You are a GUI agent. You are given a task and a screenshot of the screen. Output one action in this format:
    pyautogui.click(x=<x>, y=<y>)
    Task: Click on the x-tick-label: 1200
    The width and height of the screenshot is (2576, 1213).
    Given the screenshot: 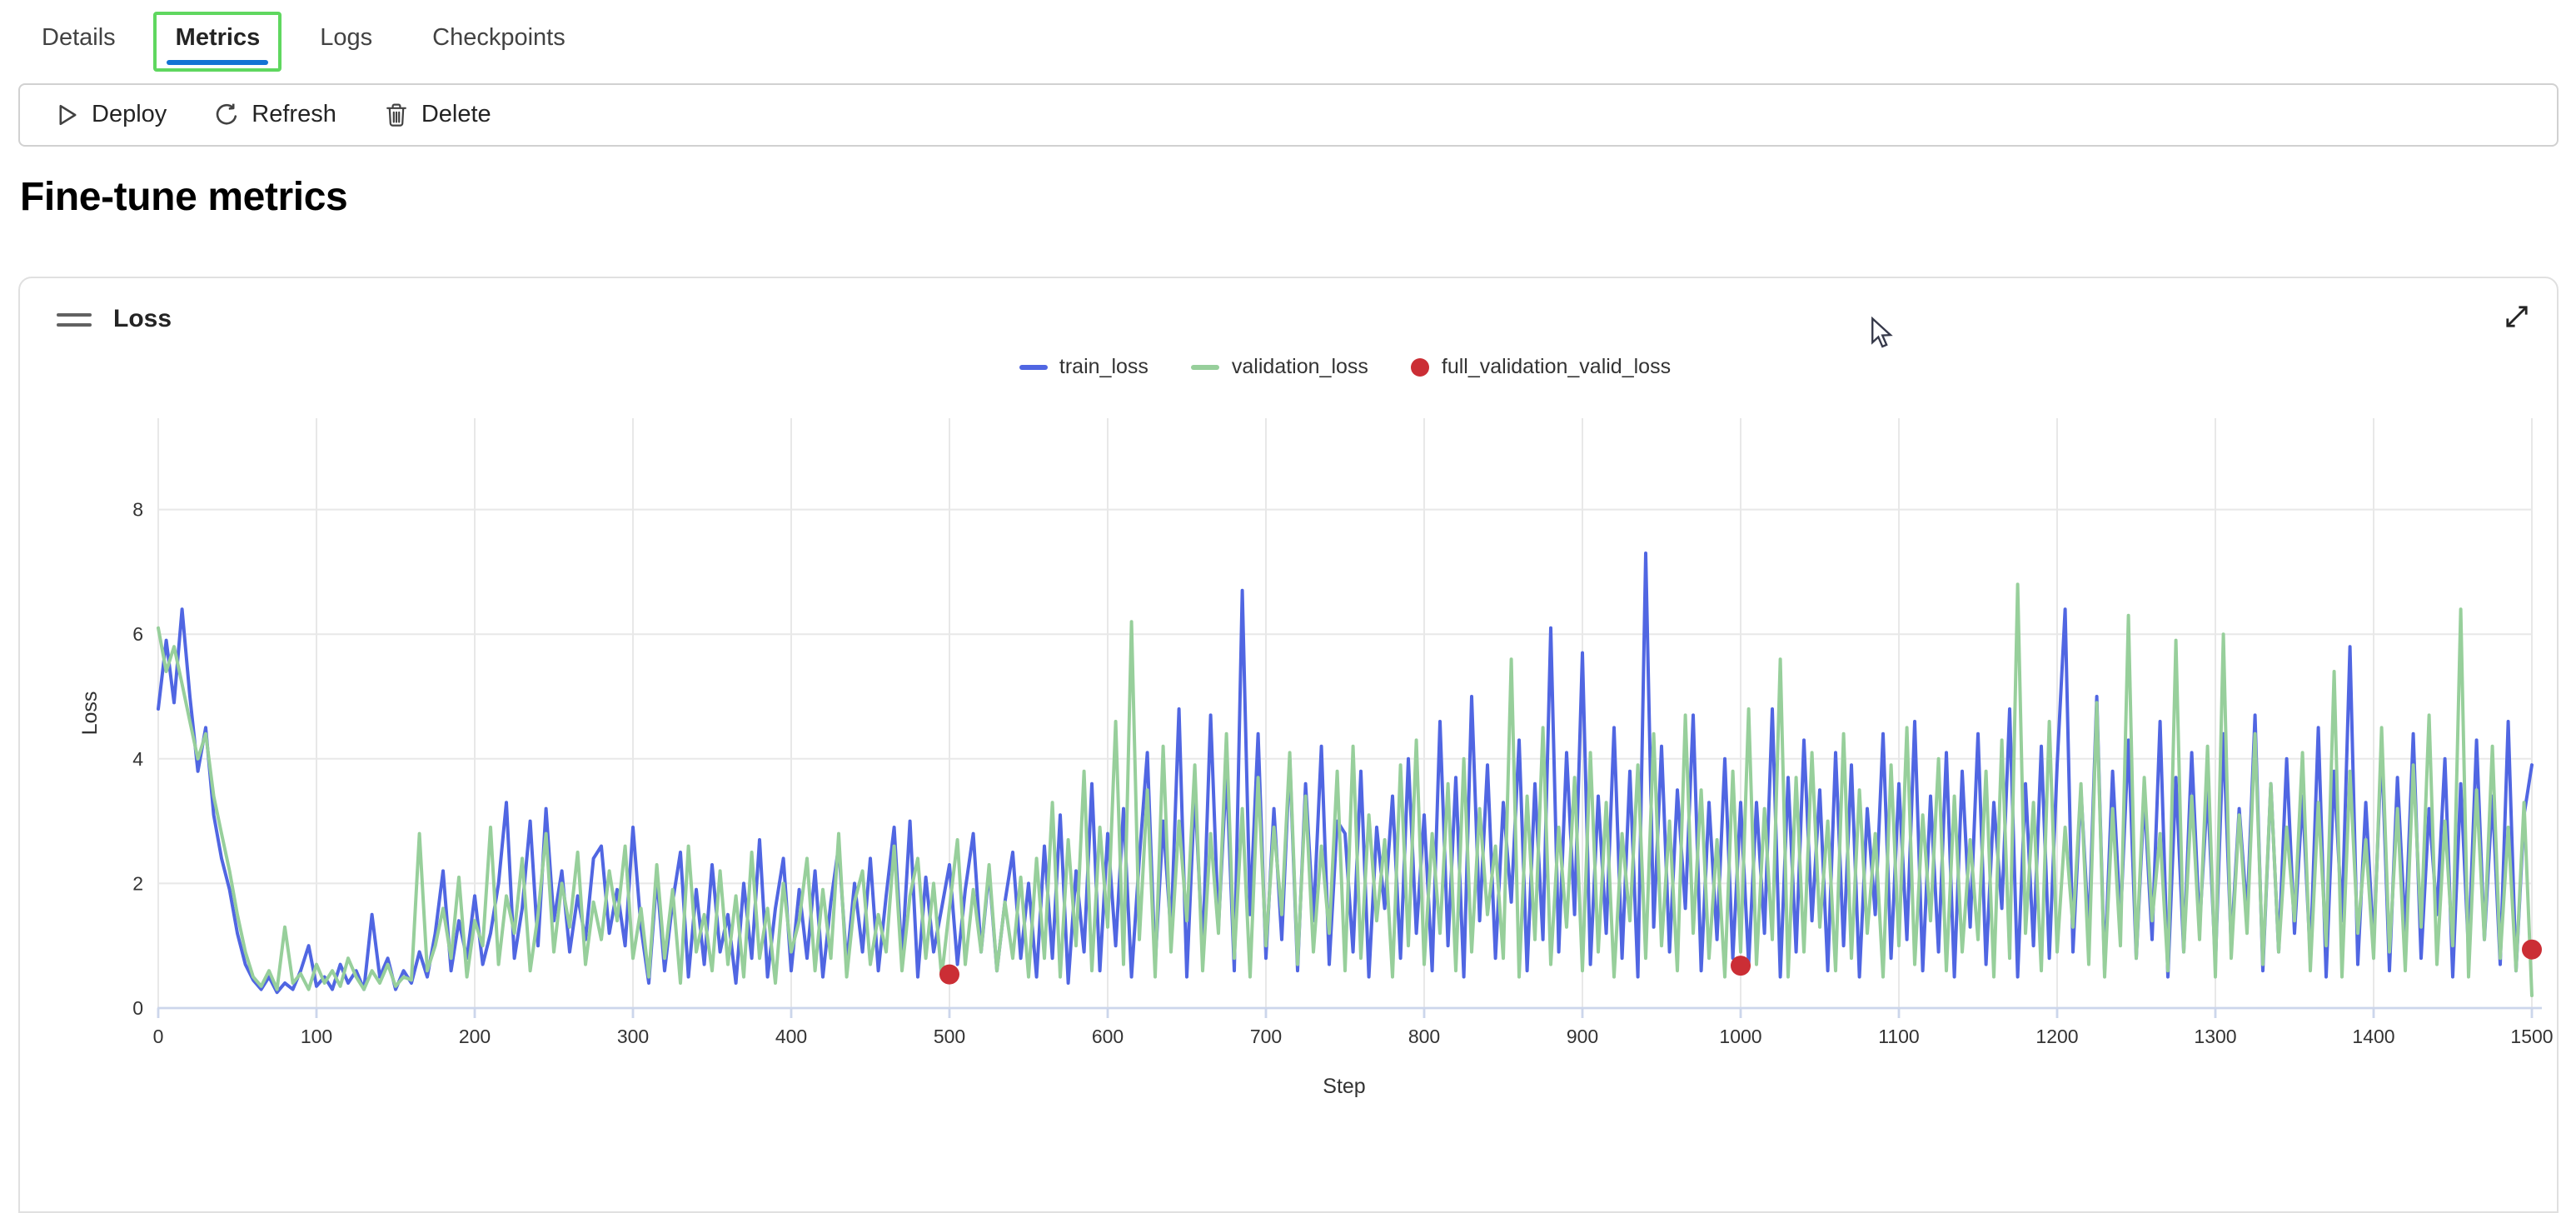 What is the action you would take?
    pyautogui.click(x=2056, y=1036)
    